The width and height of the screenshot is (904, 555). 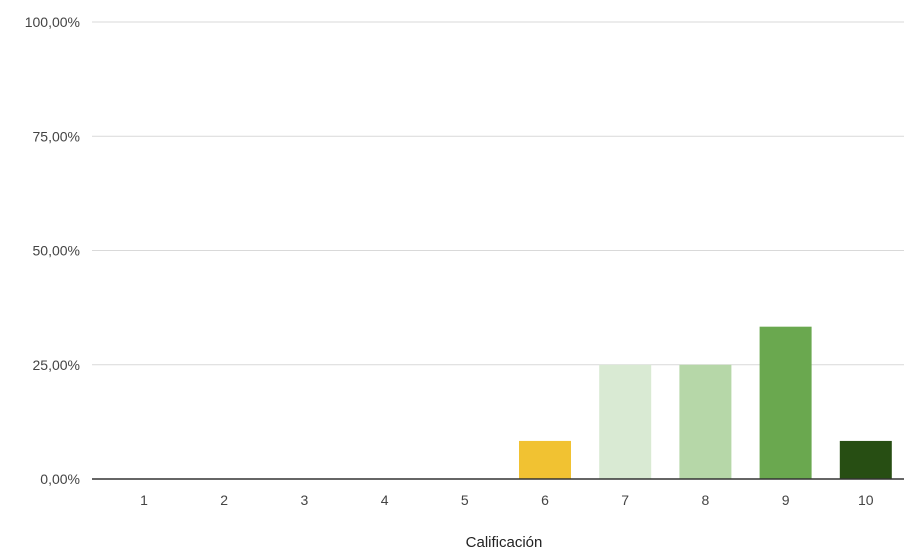 What do you see at coordinates (60, 479) in the screenshot?
I see `y-tick-label: 0,00%` at bounding box center [60, 479].